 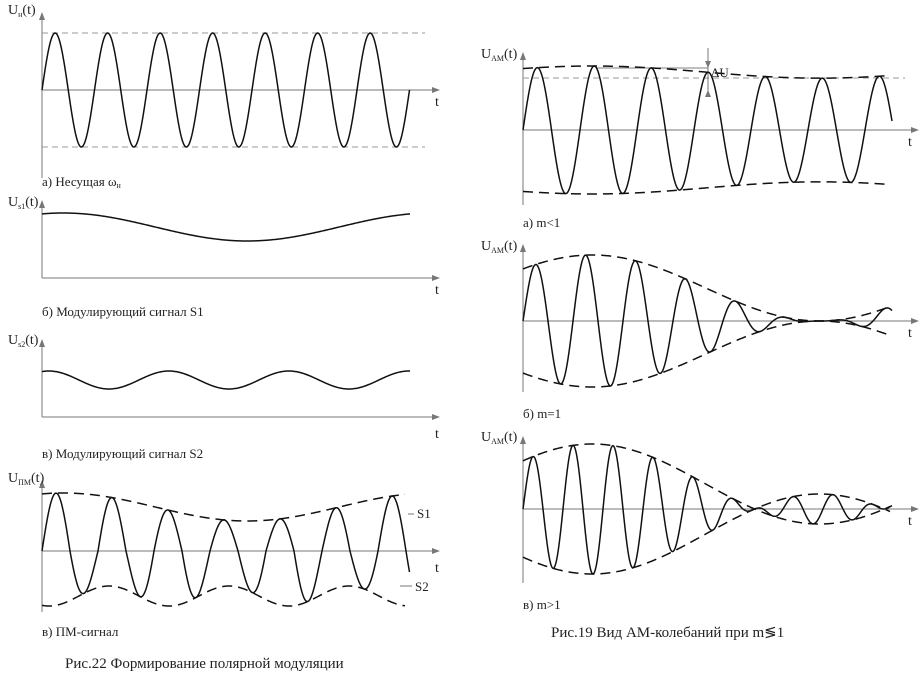 What do you see at coordinates (542, 604) in the screenshot?
I see `am3-caption: в) m>1` at bounding box center [542, 604].